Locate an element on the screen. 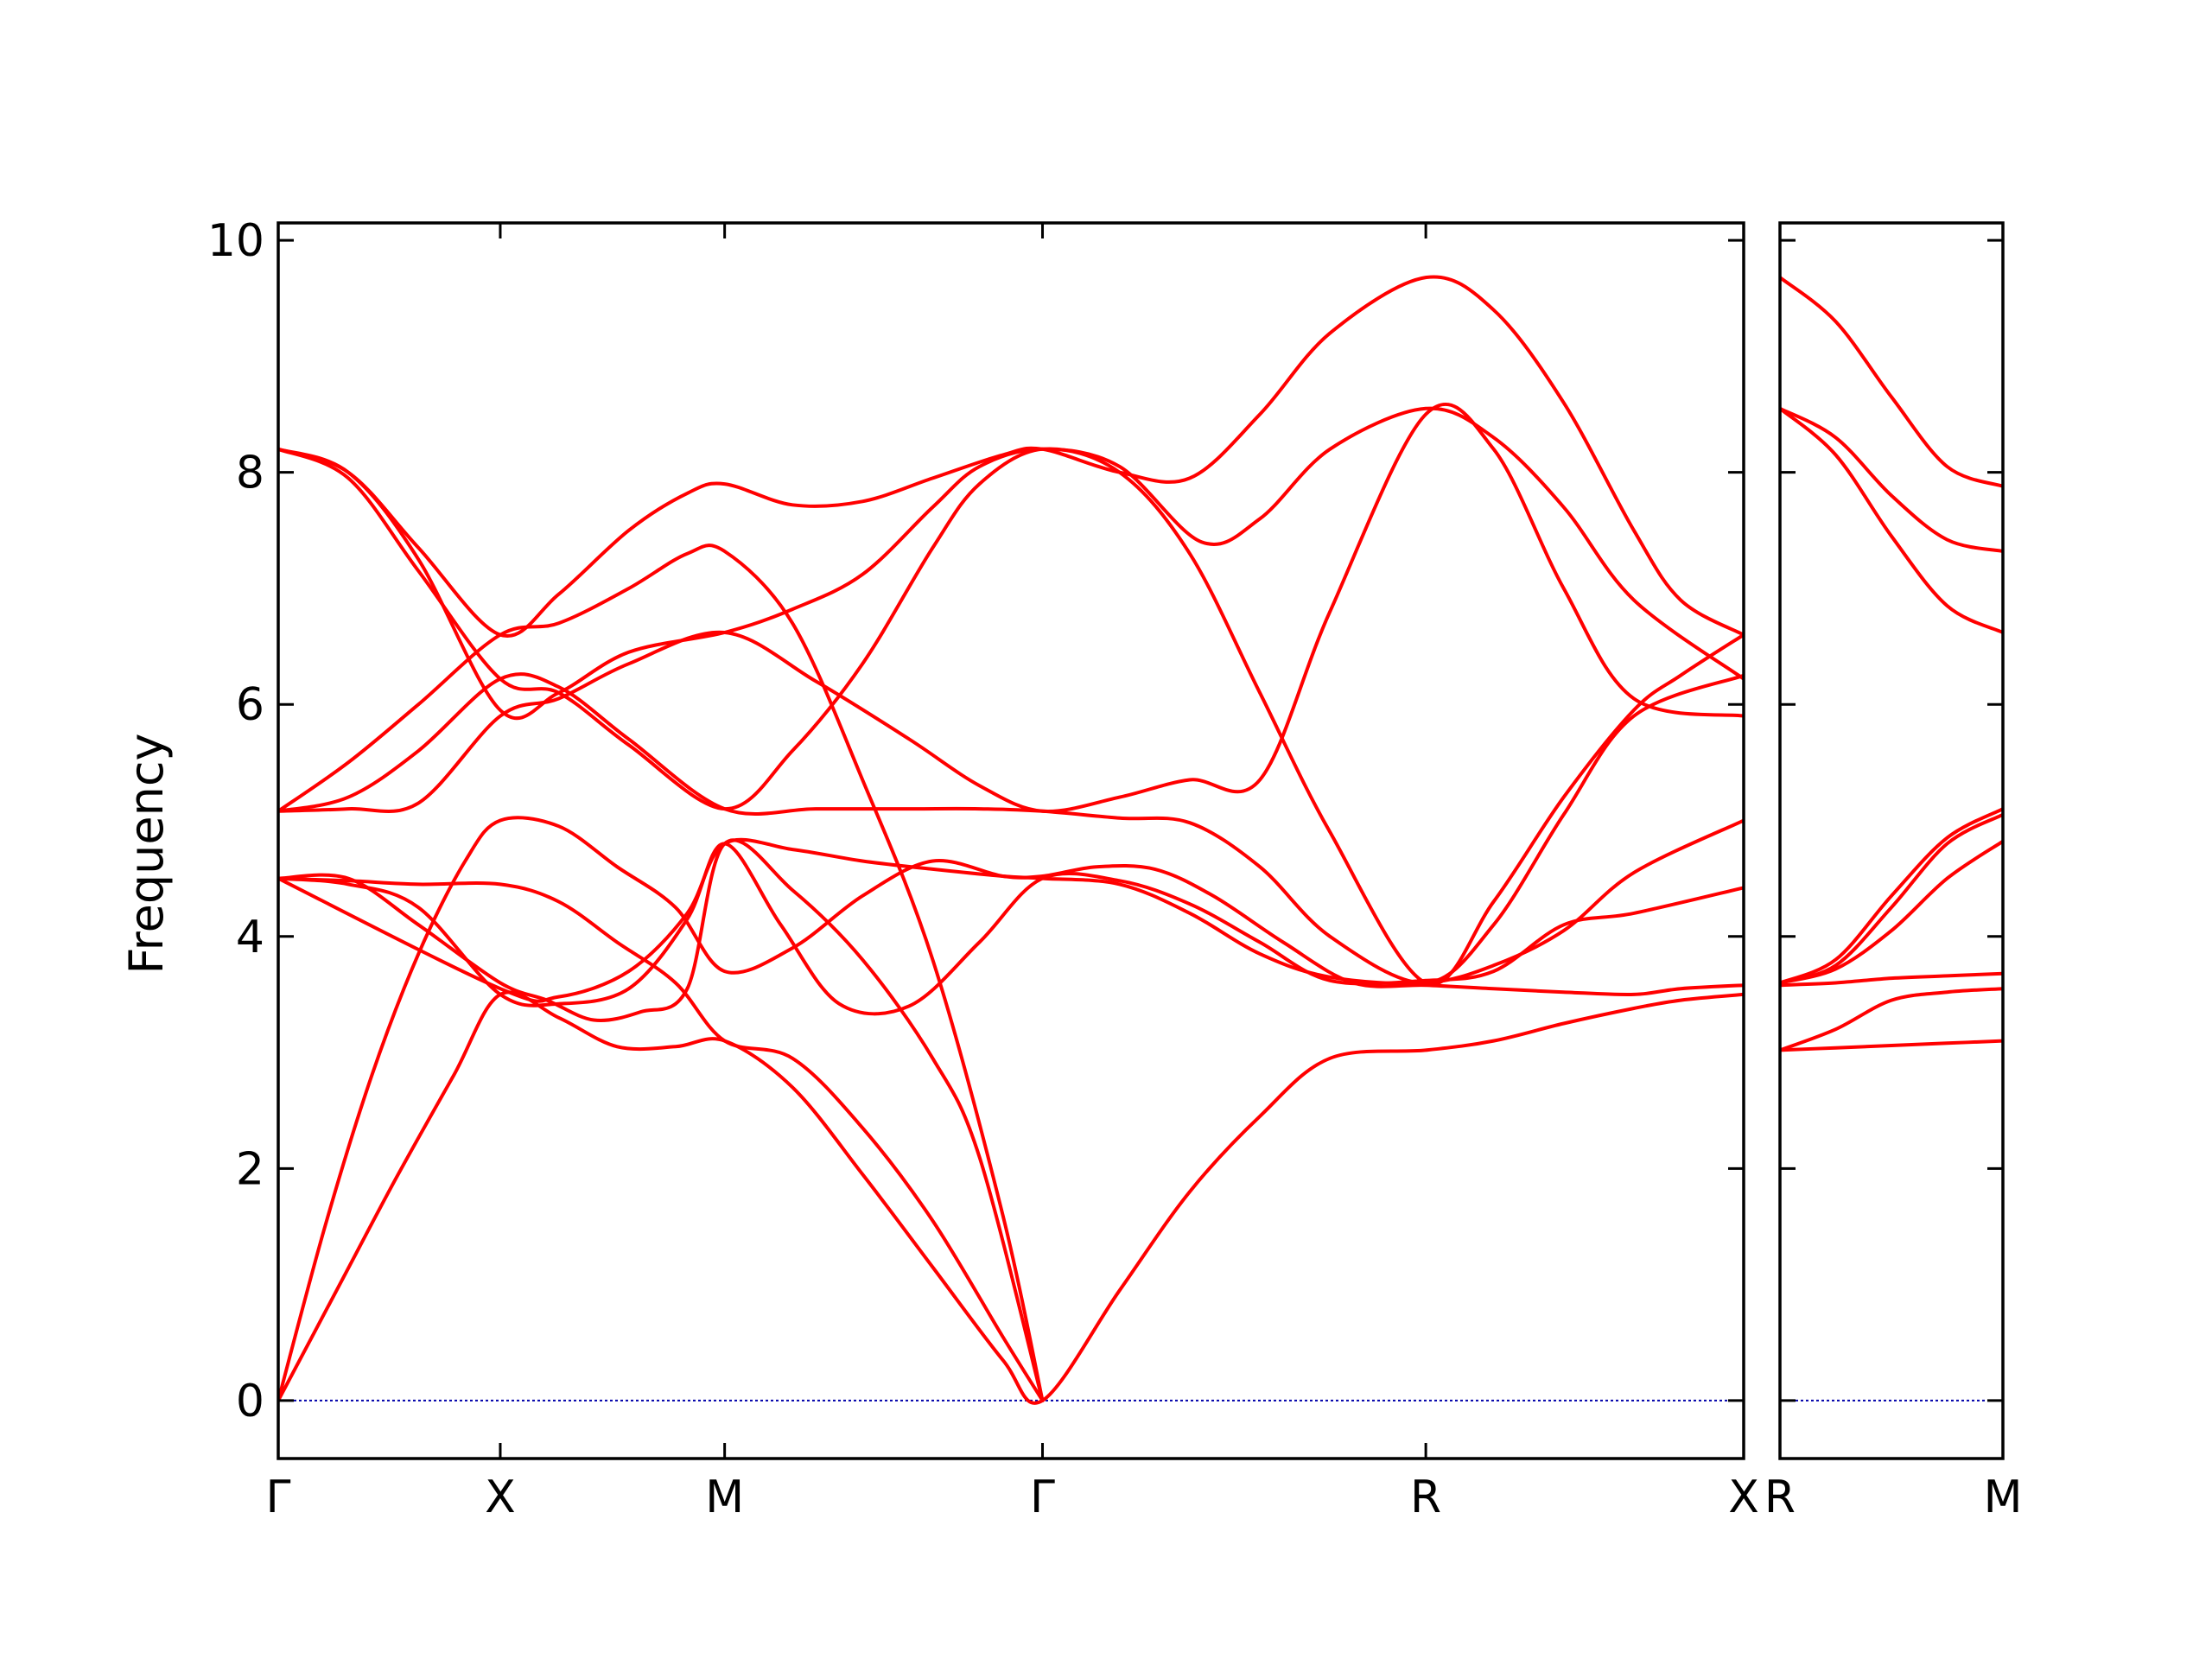 This screenshot has height=1659, width=2212. plot-frame is located at coordinates (1891, 840).